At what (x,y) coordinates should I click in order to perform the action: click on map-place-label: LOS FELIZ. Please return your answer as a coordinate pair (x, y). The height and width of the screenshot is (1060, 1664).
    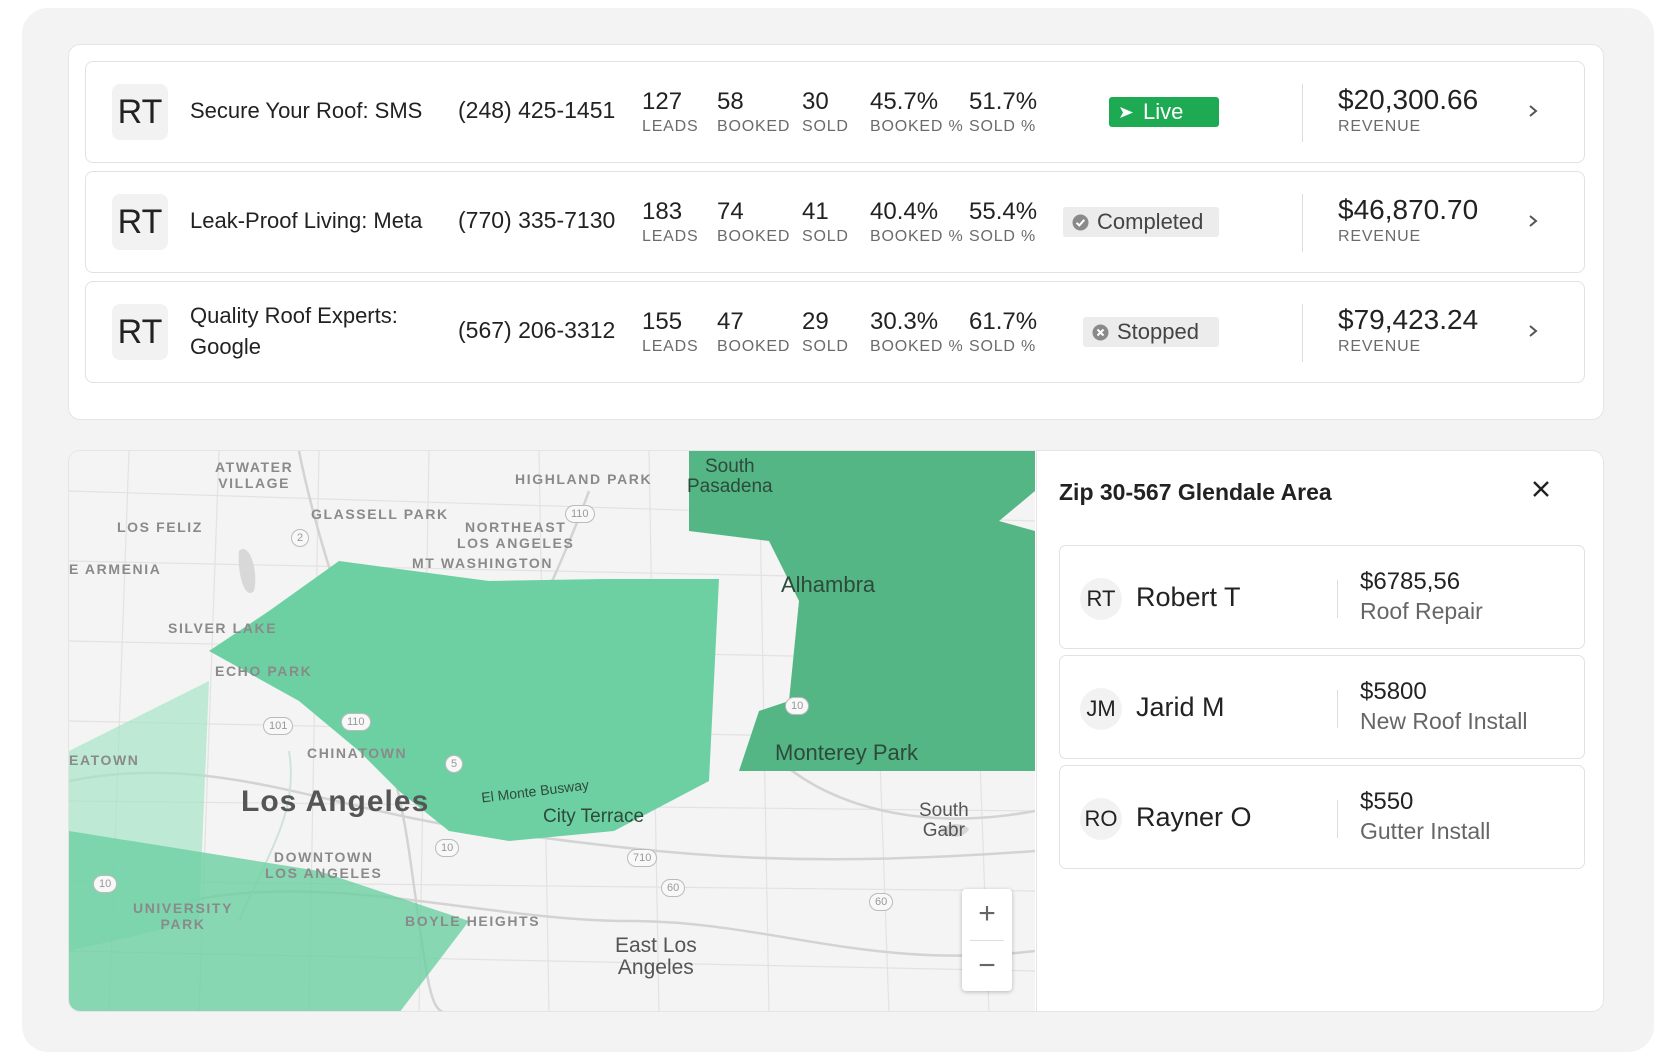
    Looking at the image, I should click on (160, 527).